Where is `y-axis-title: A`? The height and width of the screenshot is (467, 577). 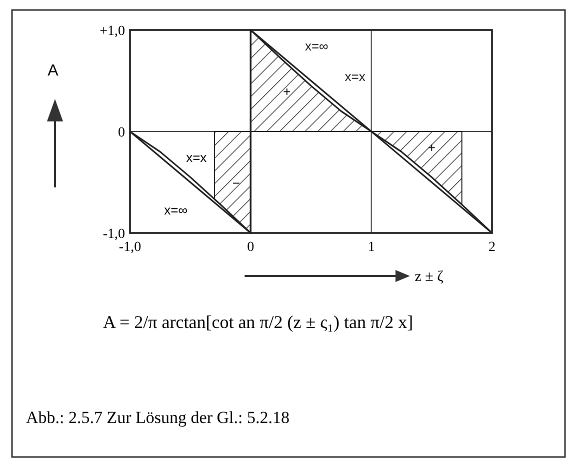 y-axis-title: A is located at coordinates (53, 71).